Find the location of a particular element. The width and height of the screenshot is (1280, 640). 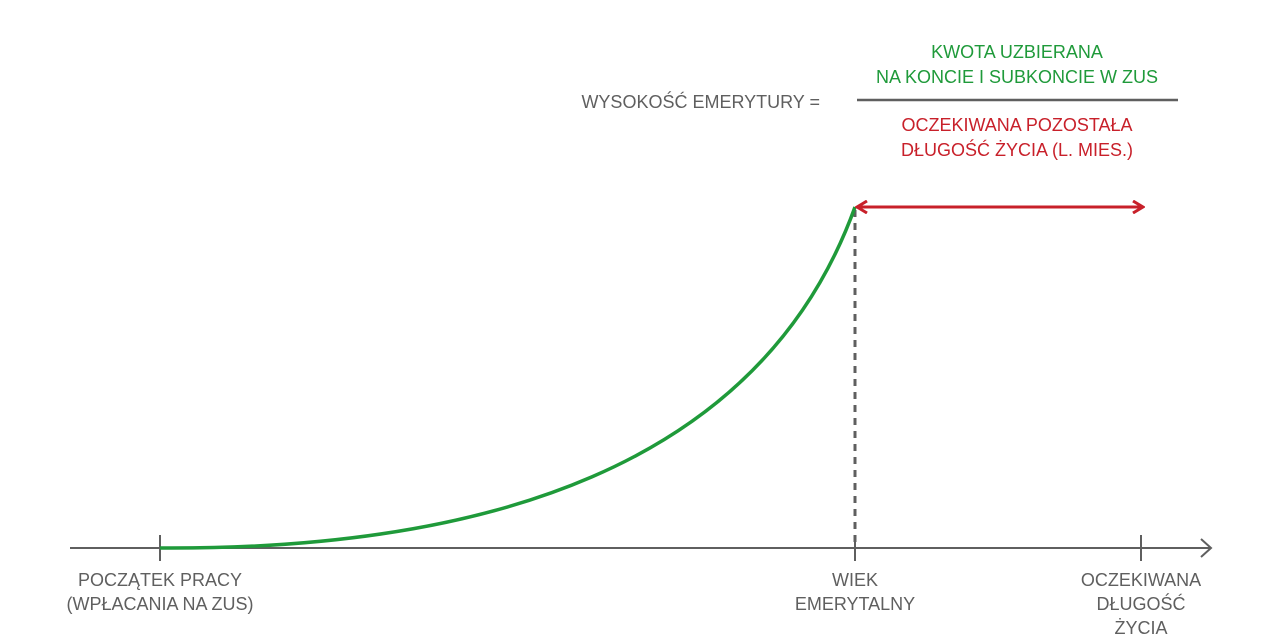

denominator-line: DŁUGOŚĆ ŻYCIA (L. MIES.) is located at coordinates (1017, 149).